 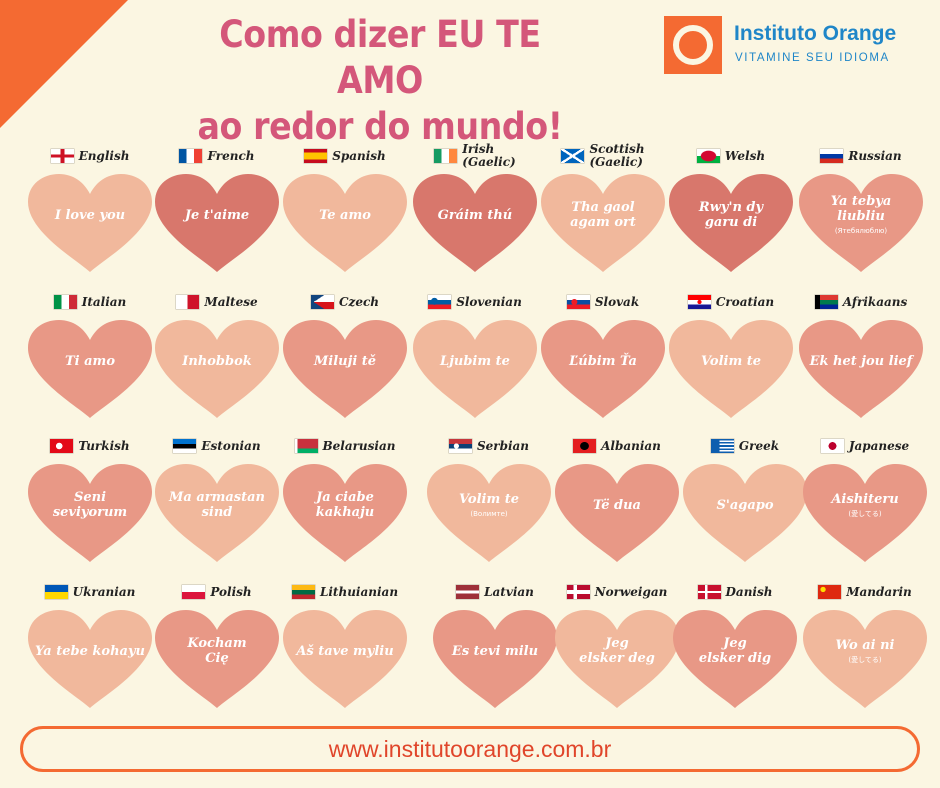 I want to click on language-name: Afrikaans, so click(x=875, y=301).